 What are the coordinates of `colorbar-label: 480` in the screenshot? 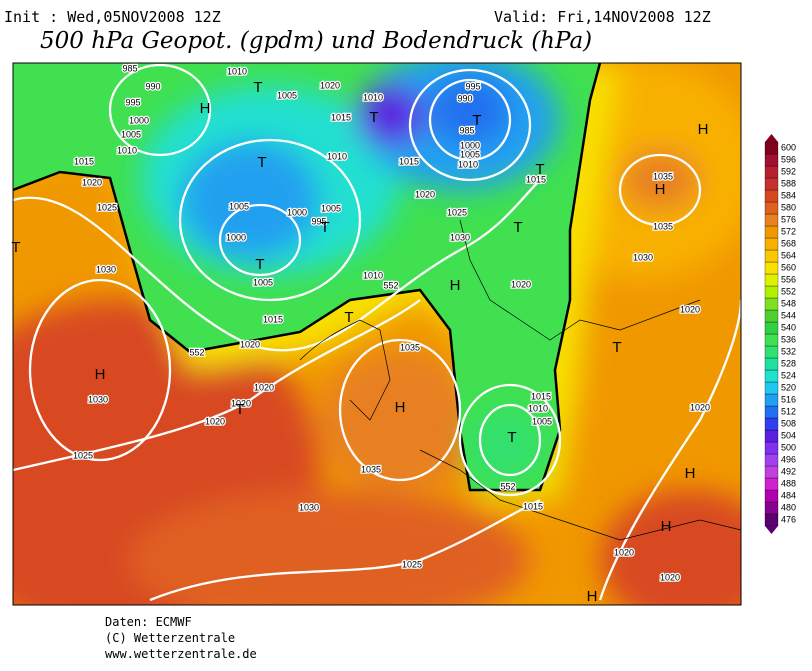 It's located at (788, 507).